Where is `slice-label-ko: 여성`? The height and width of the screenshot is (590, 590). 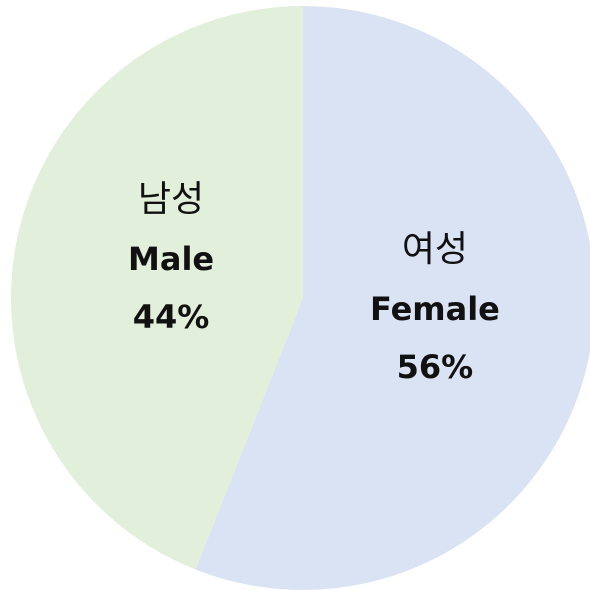 slice-label-ko: 여성 is located at coordinates (435, 249).